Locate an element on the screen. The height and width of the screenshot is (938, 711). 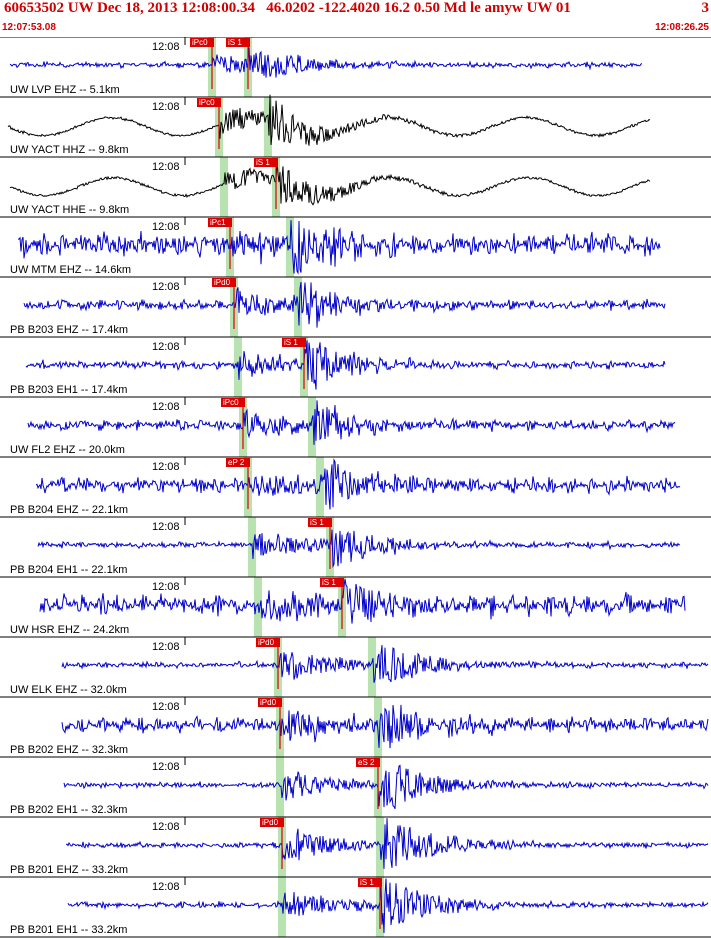
station-label: UW YACT HHZ -- 9.8km is located at coordinates (69, 150).